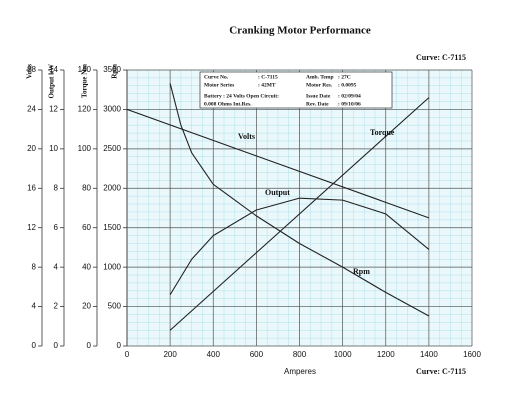 This screenshot has width=516, height=400. Describe the element at coordinates (344, 77) in the screenshot. I see `info-text: : 27C` at that location.